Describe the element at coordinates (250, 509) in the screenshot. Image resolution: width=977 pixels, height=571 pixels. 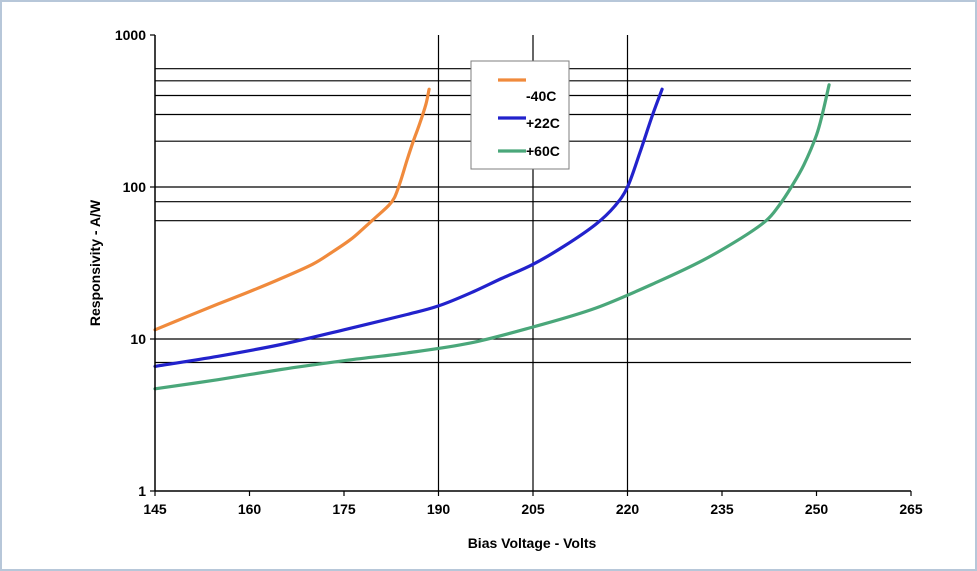
I see `x-tick-label: 160` at that location.